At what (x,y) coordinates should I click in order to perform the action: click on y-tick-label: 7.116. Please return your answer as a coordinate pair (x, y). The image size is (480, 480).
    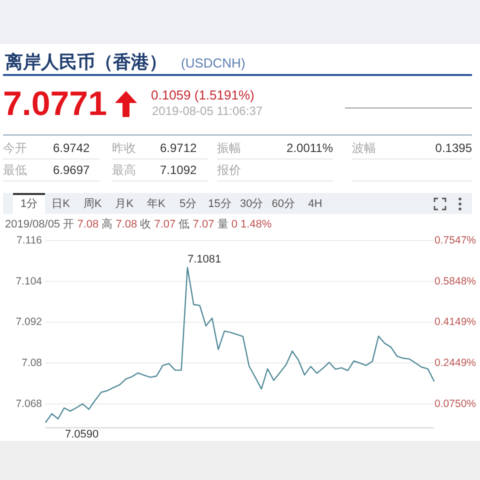
    Looking at the image, I should click on (29, 240).